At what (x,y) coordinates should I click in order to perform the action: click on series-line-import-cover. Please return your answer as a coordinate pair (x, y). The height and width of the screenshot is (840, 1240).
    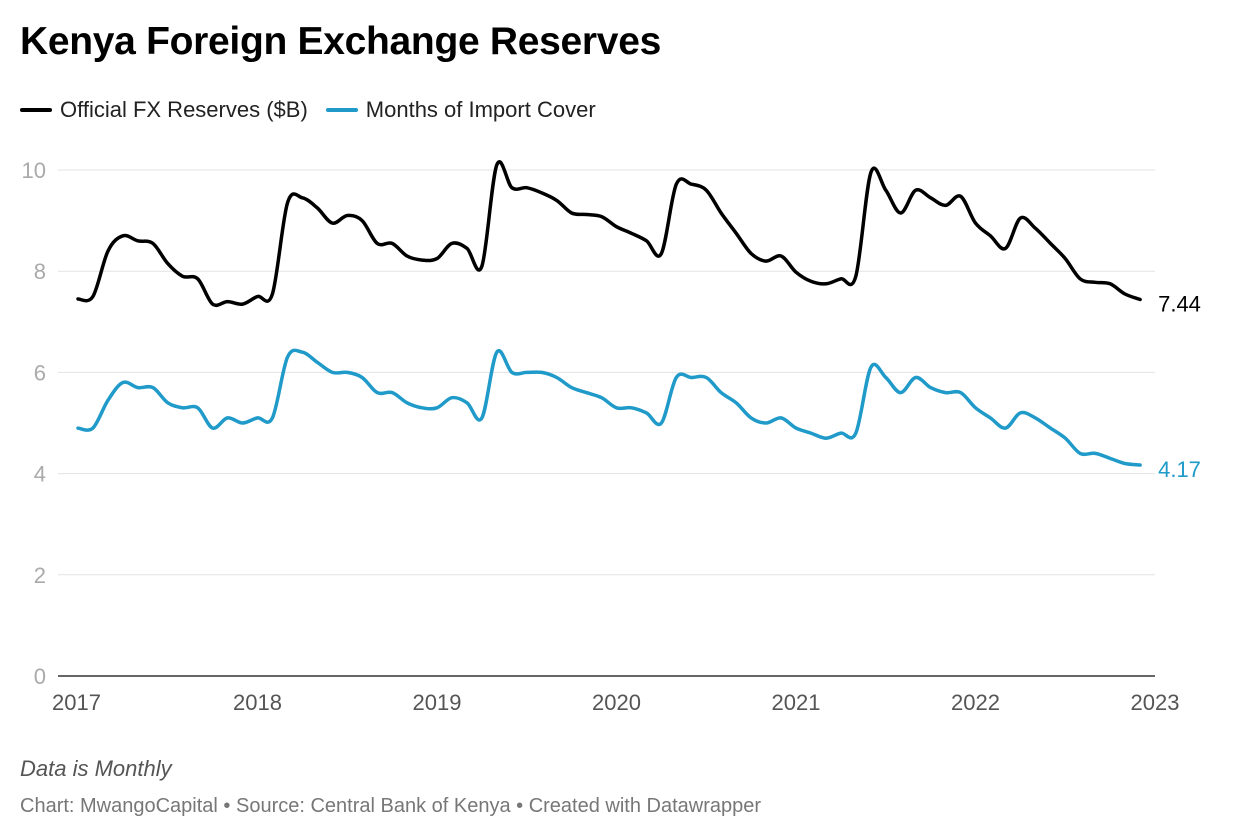
    Looking at the image, I should click on (609, 407).